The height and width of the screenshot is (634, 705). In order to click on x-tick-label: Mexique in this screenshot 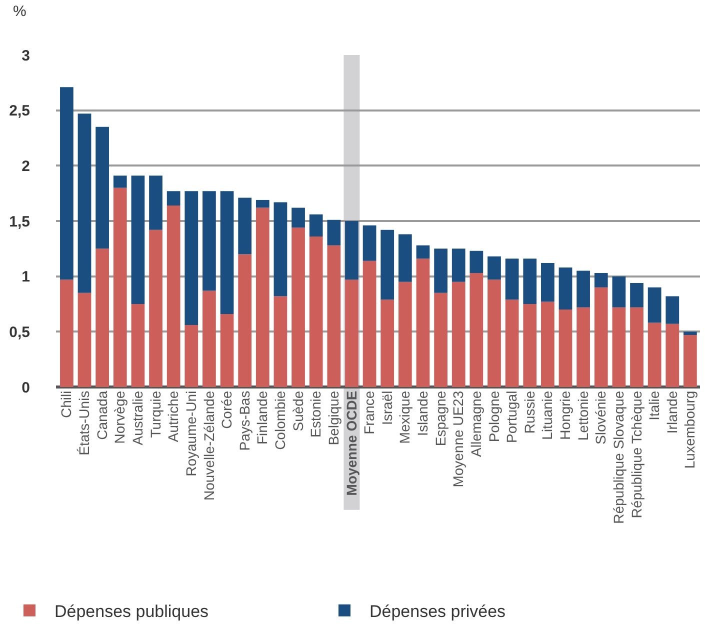, I will do `click(404, 417)`.